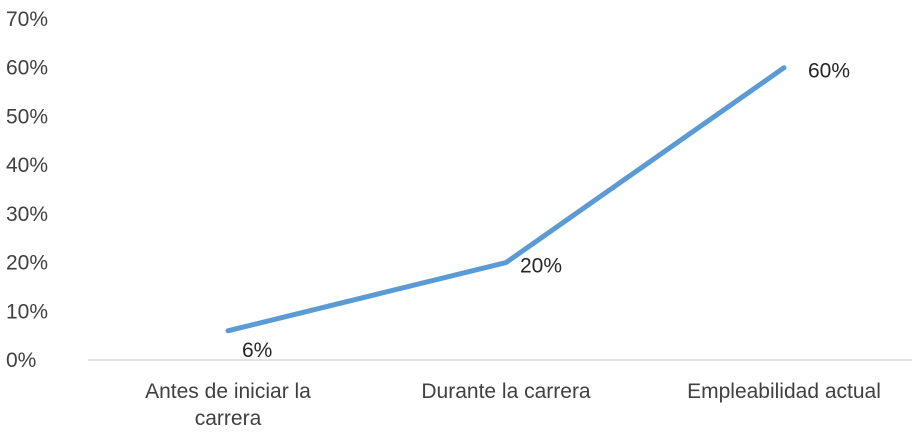  What do you see at coordinates (257, 350) in the screenshot?
I see `data-label: 6%` at bounding box center [257, 350].